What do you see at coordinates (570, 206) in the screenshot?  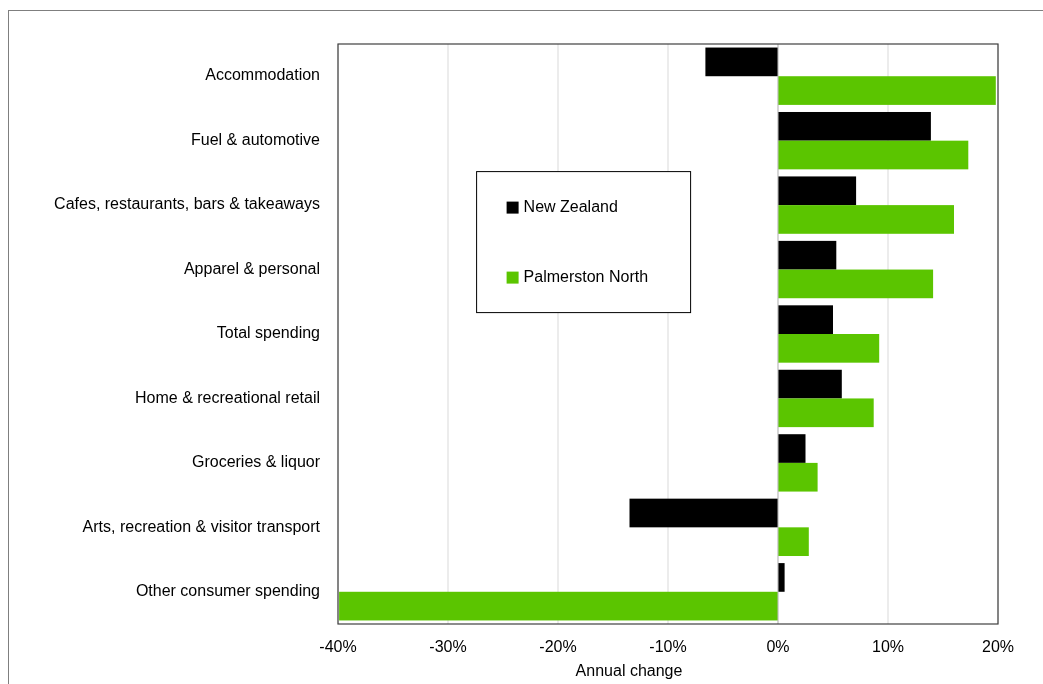 I see `legend-label: New Zealand` at bounding box center [570, 206].